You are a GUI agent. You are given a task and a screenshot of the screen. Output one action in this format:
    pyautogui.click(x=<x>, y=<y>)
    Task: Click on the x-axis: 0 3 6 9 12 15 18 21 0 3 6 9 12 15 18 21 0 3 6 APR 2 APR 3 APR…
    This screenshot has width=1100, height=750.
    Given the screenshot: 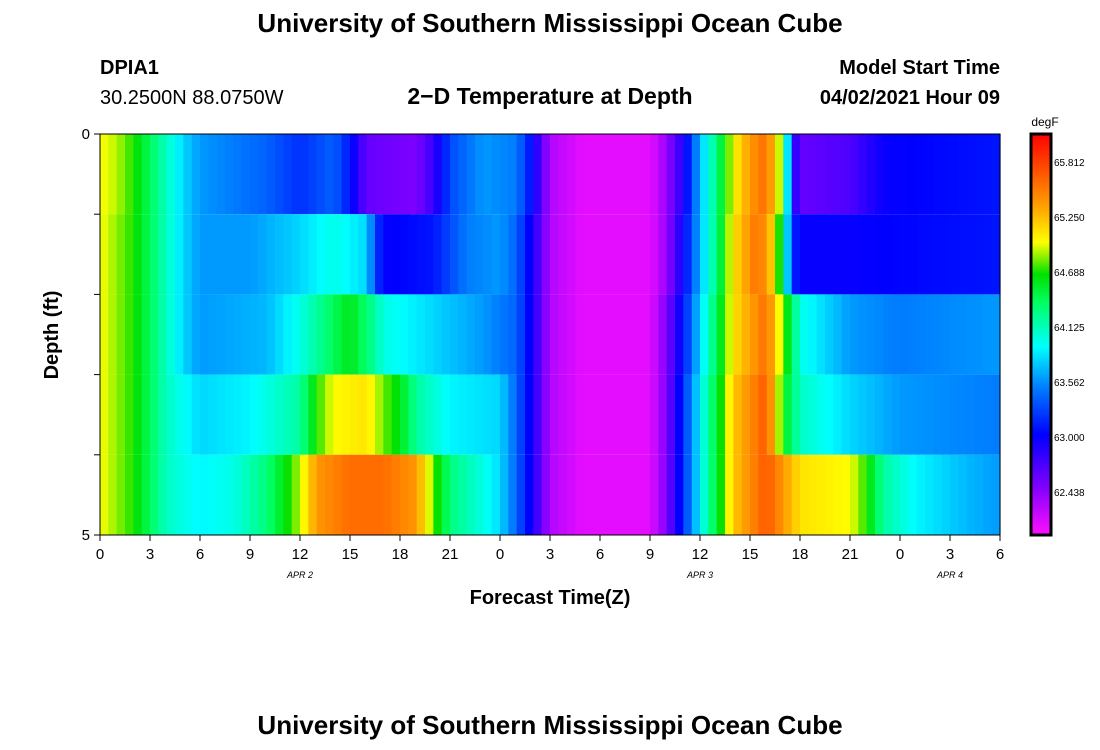 What is the action you would take?
    pyautogui.click(x=550, y=557)
    